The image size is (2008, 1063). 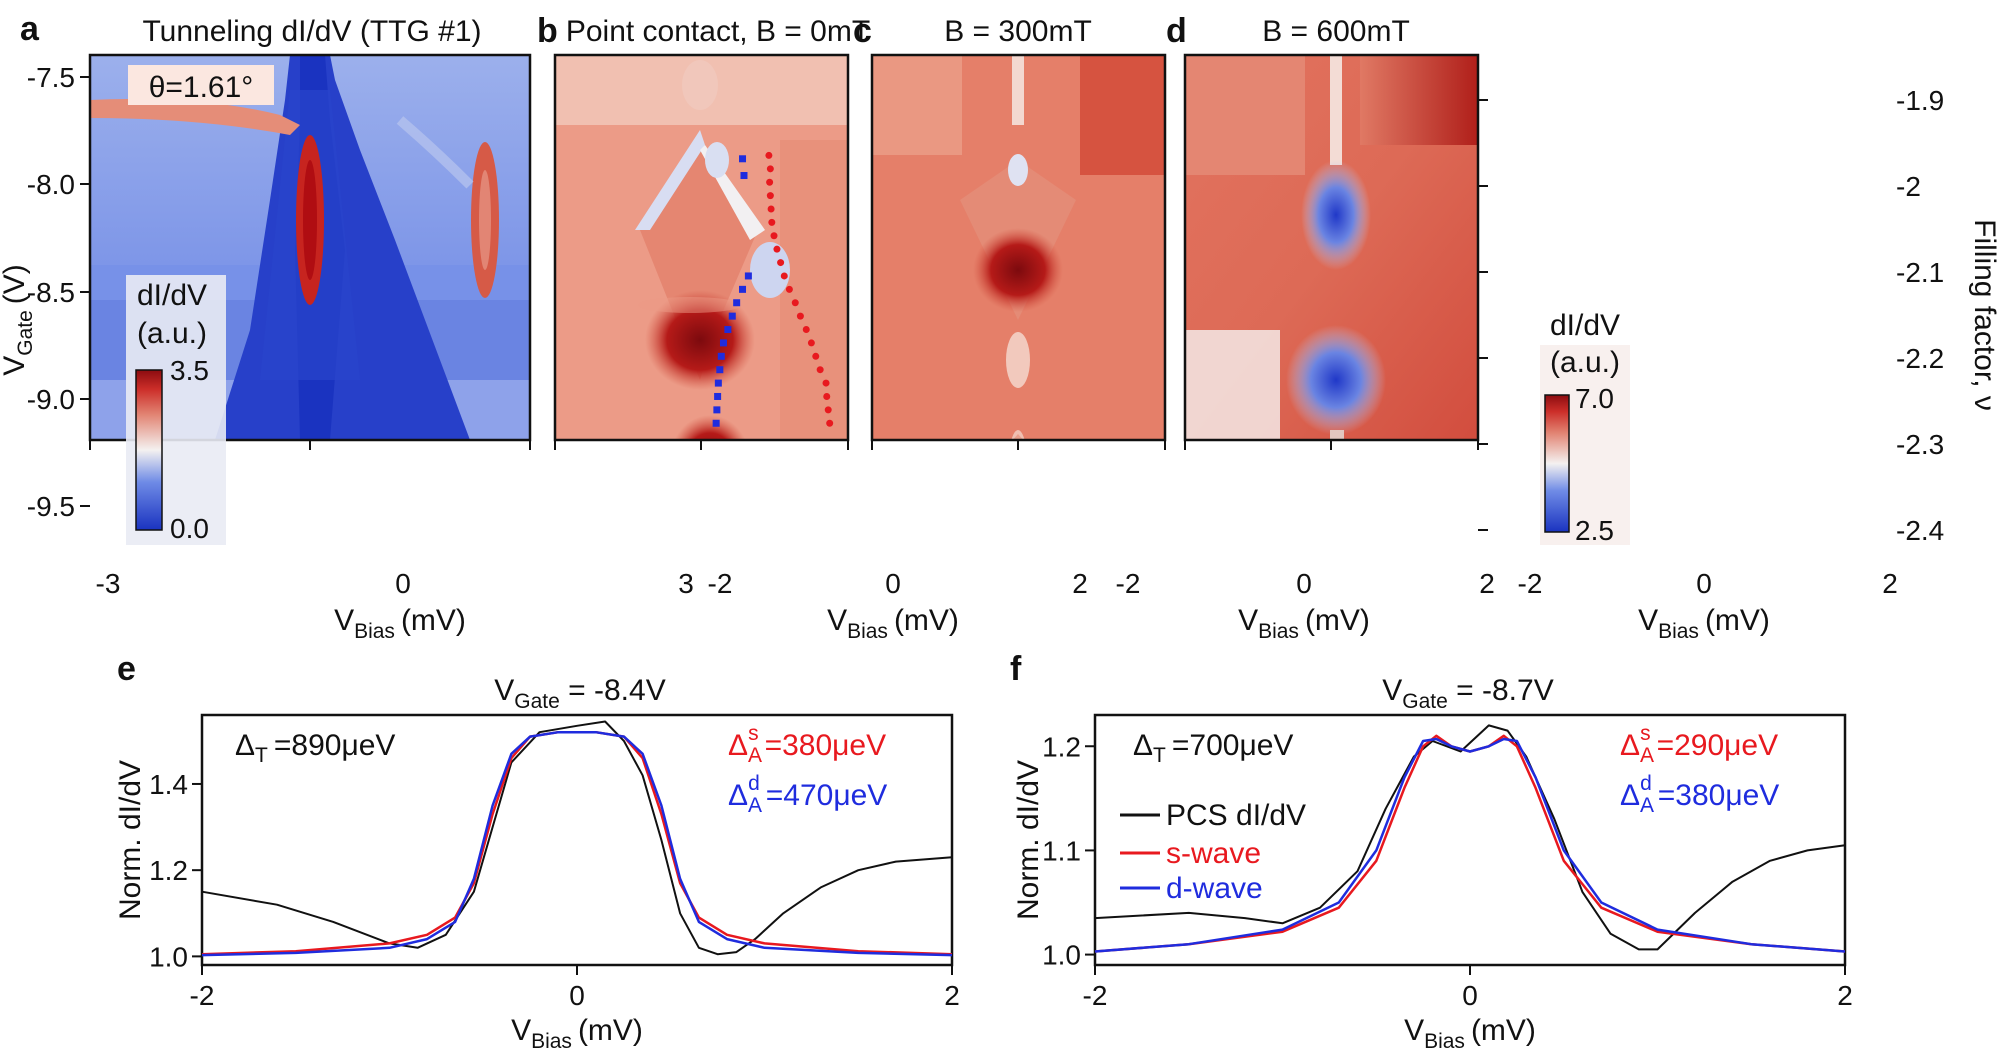 I want to click on xtick-b-0: -2, so click(x=720, y=583).